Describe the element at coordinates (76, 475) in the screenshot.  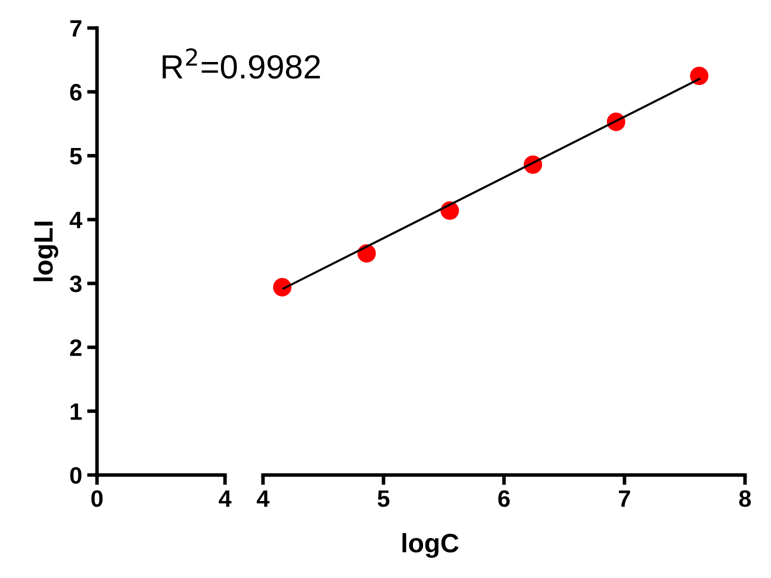
I see `y-tick-label: 0` at that location.